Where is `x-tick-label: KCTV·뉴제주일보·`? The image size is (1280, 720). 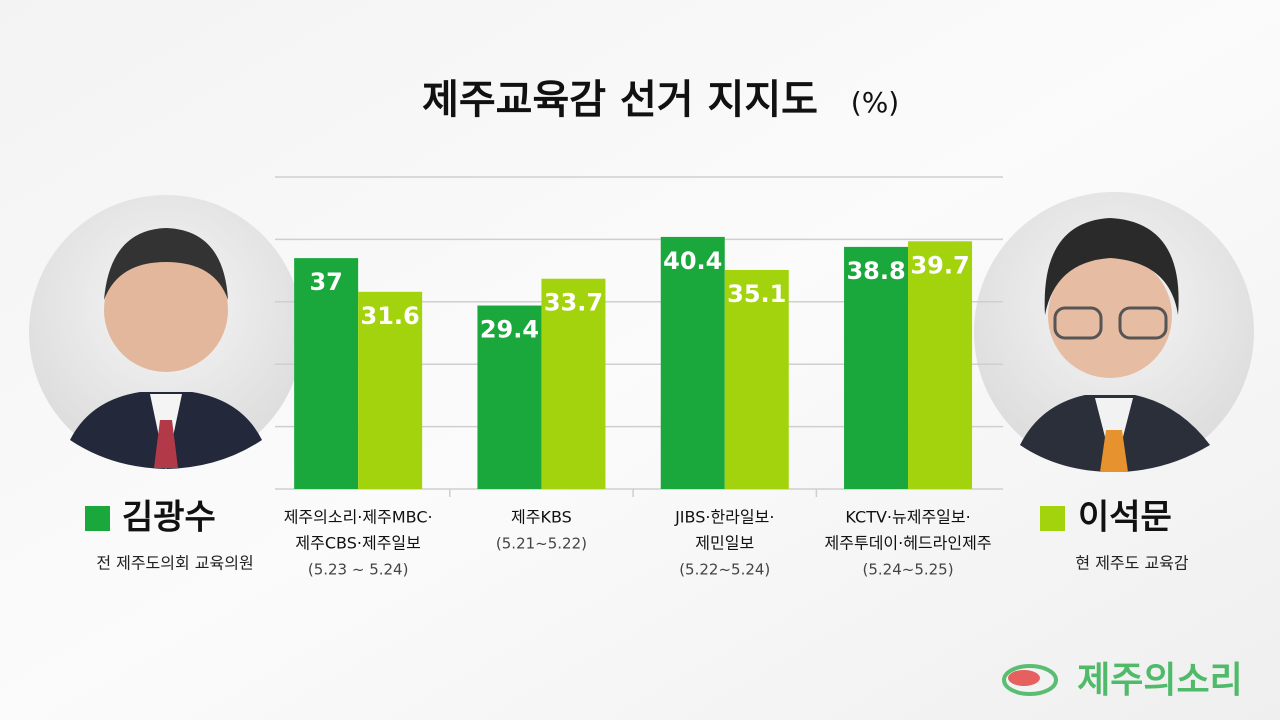 x-tick-label: KCTV·뉴제주일보· is located at coordinates (907, 517).